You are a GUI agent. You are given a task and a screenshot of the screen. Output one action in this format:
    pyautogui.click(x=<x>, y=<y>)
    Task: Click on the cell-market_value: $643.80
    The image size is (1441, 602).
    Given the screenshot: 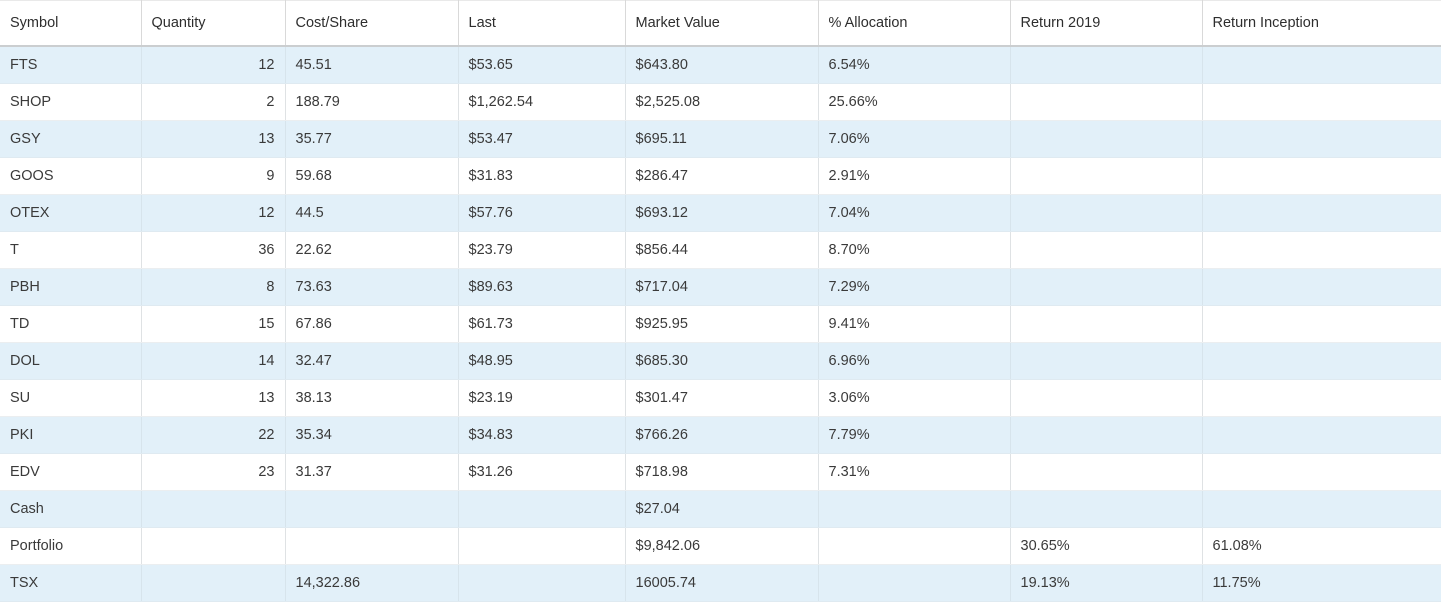 What is the action you would take?
    pyautogui.click(x=722, y=65)
    